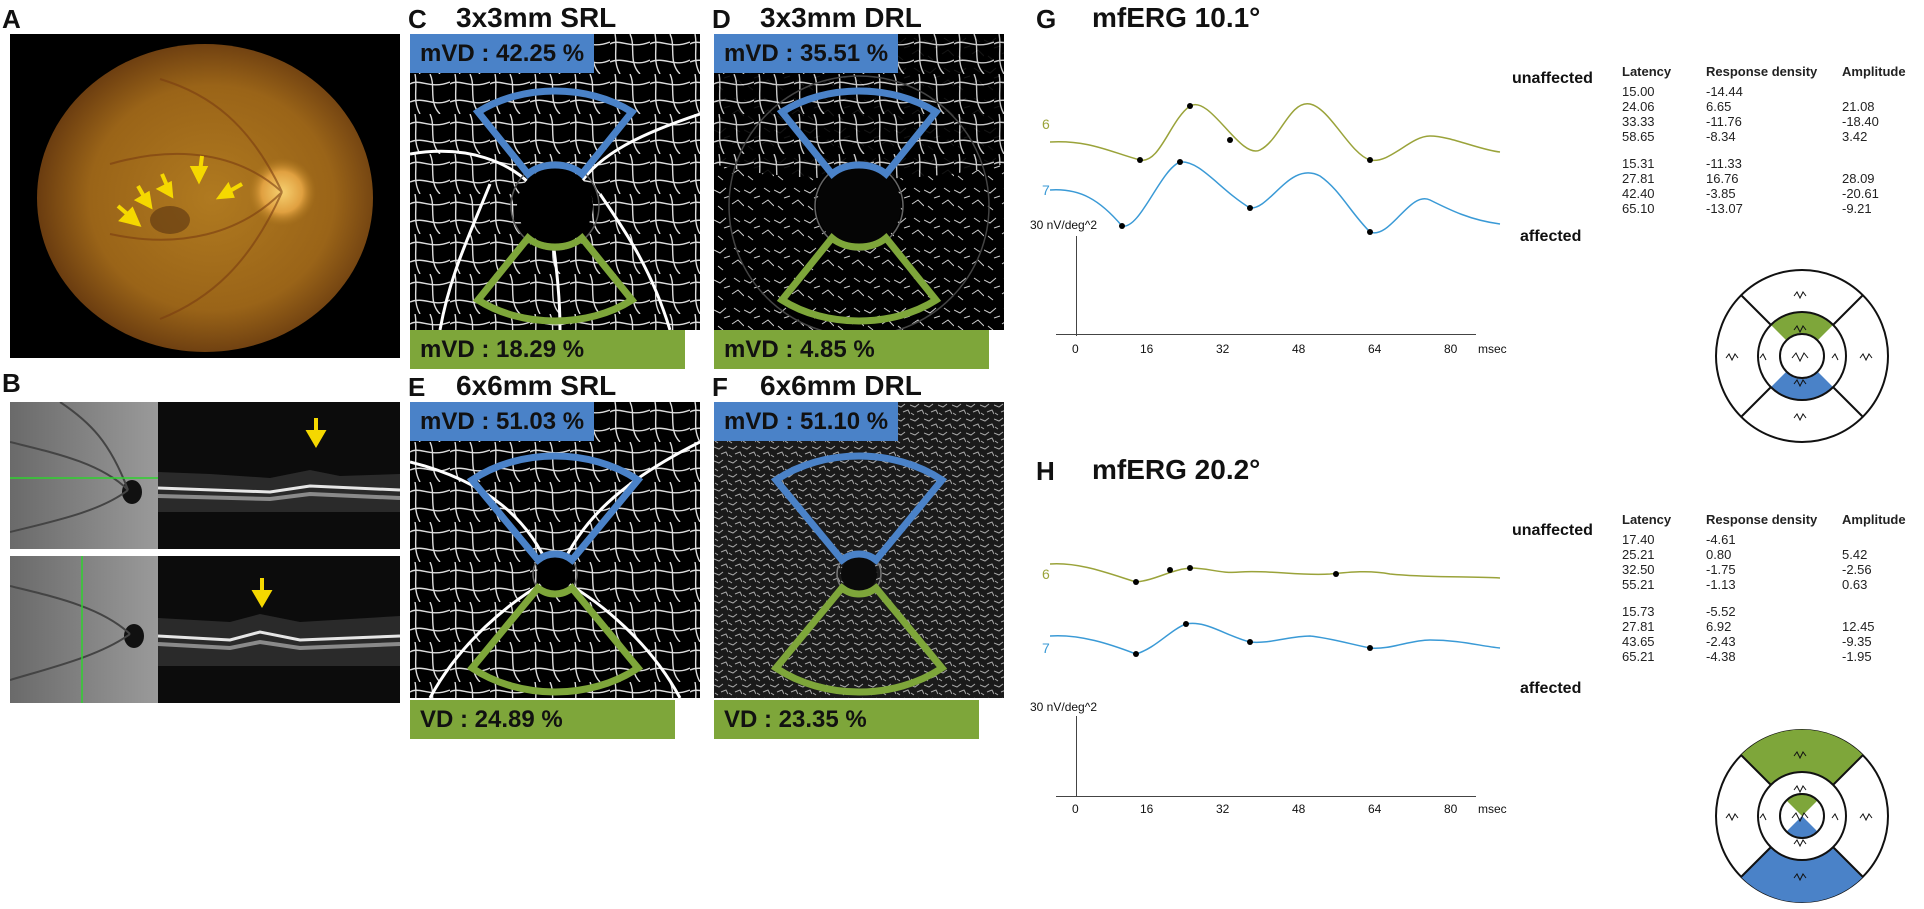  What do you see at coordinates (1551, 688) in the screenshot?
I see `label-affected-h: affected` at bounding box center [1551, 688].